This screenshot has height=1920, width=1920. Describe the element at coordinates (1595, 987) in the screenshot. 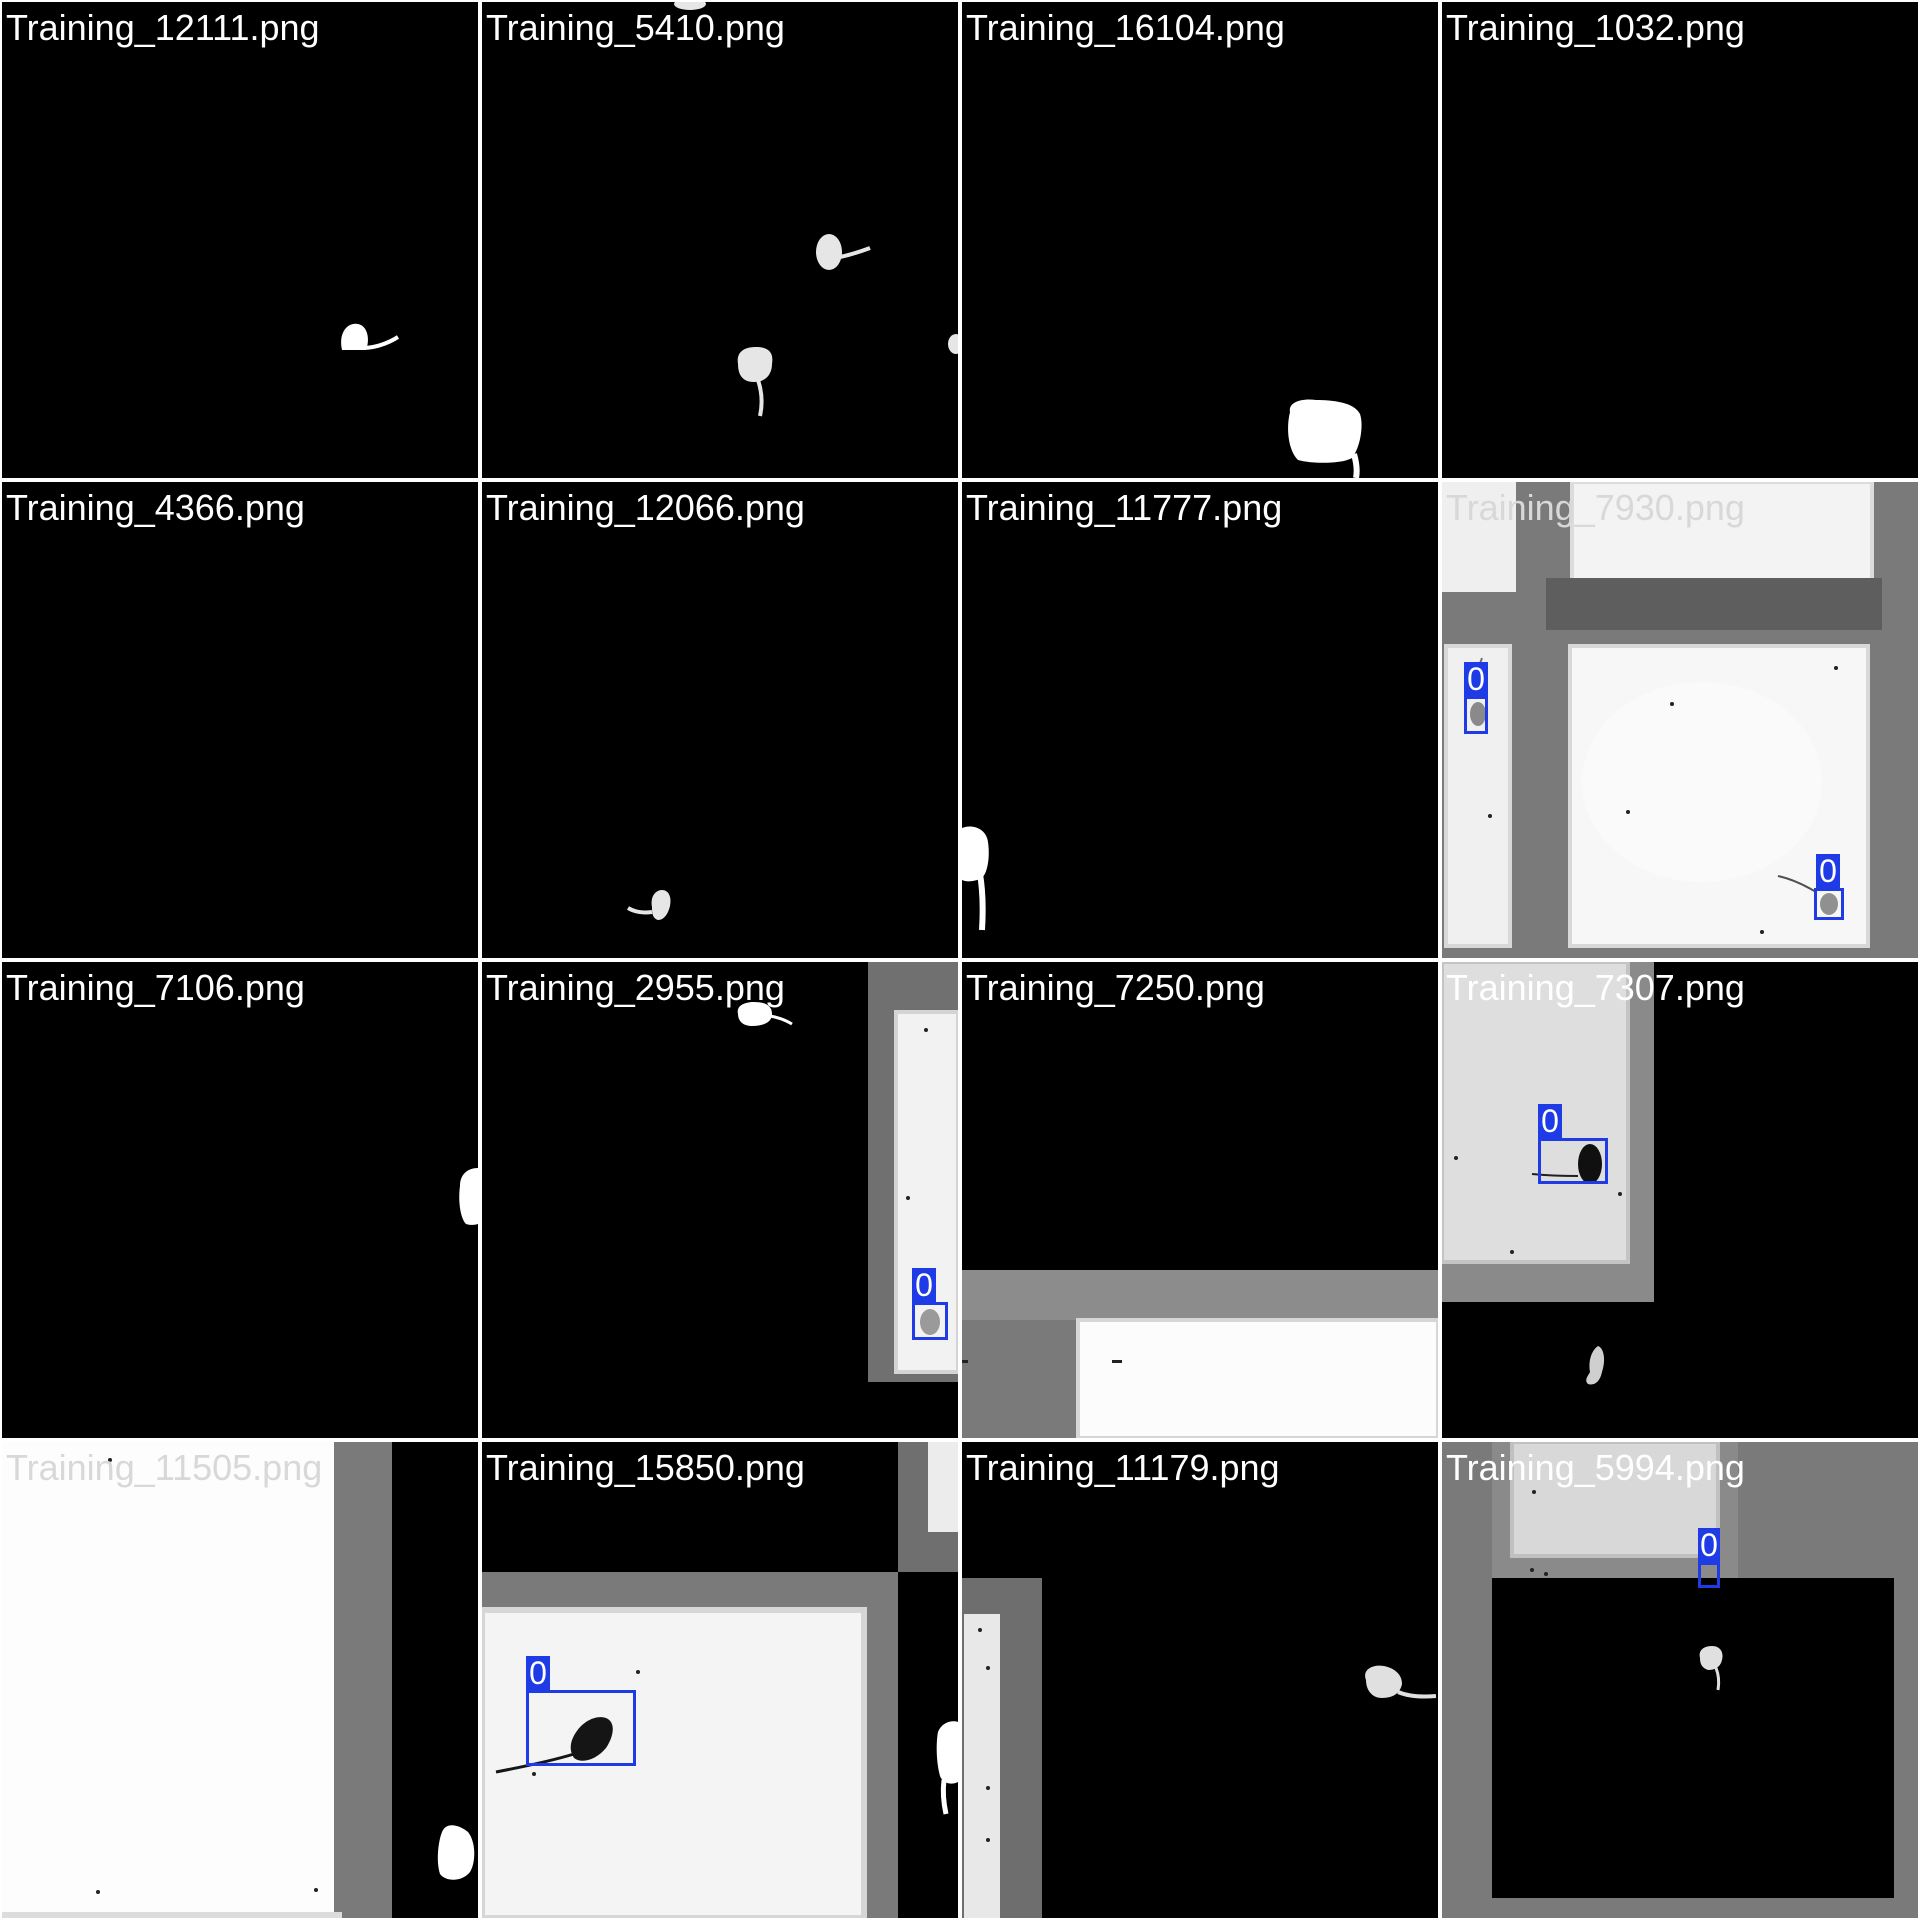

I see `tile-filename: Training_7307.png` at that location.